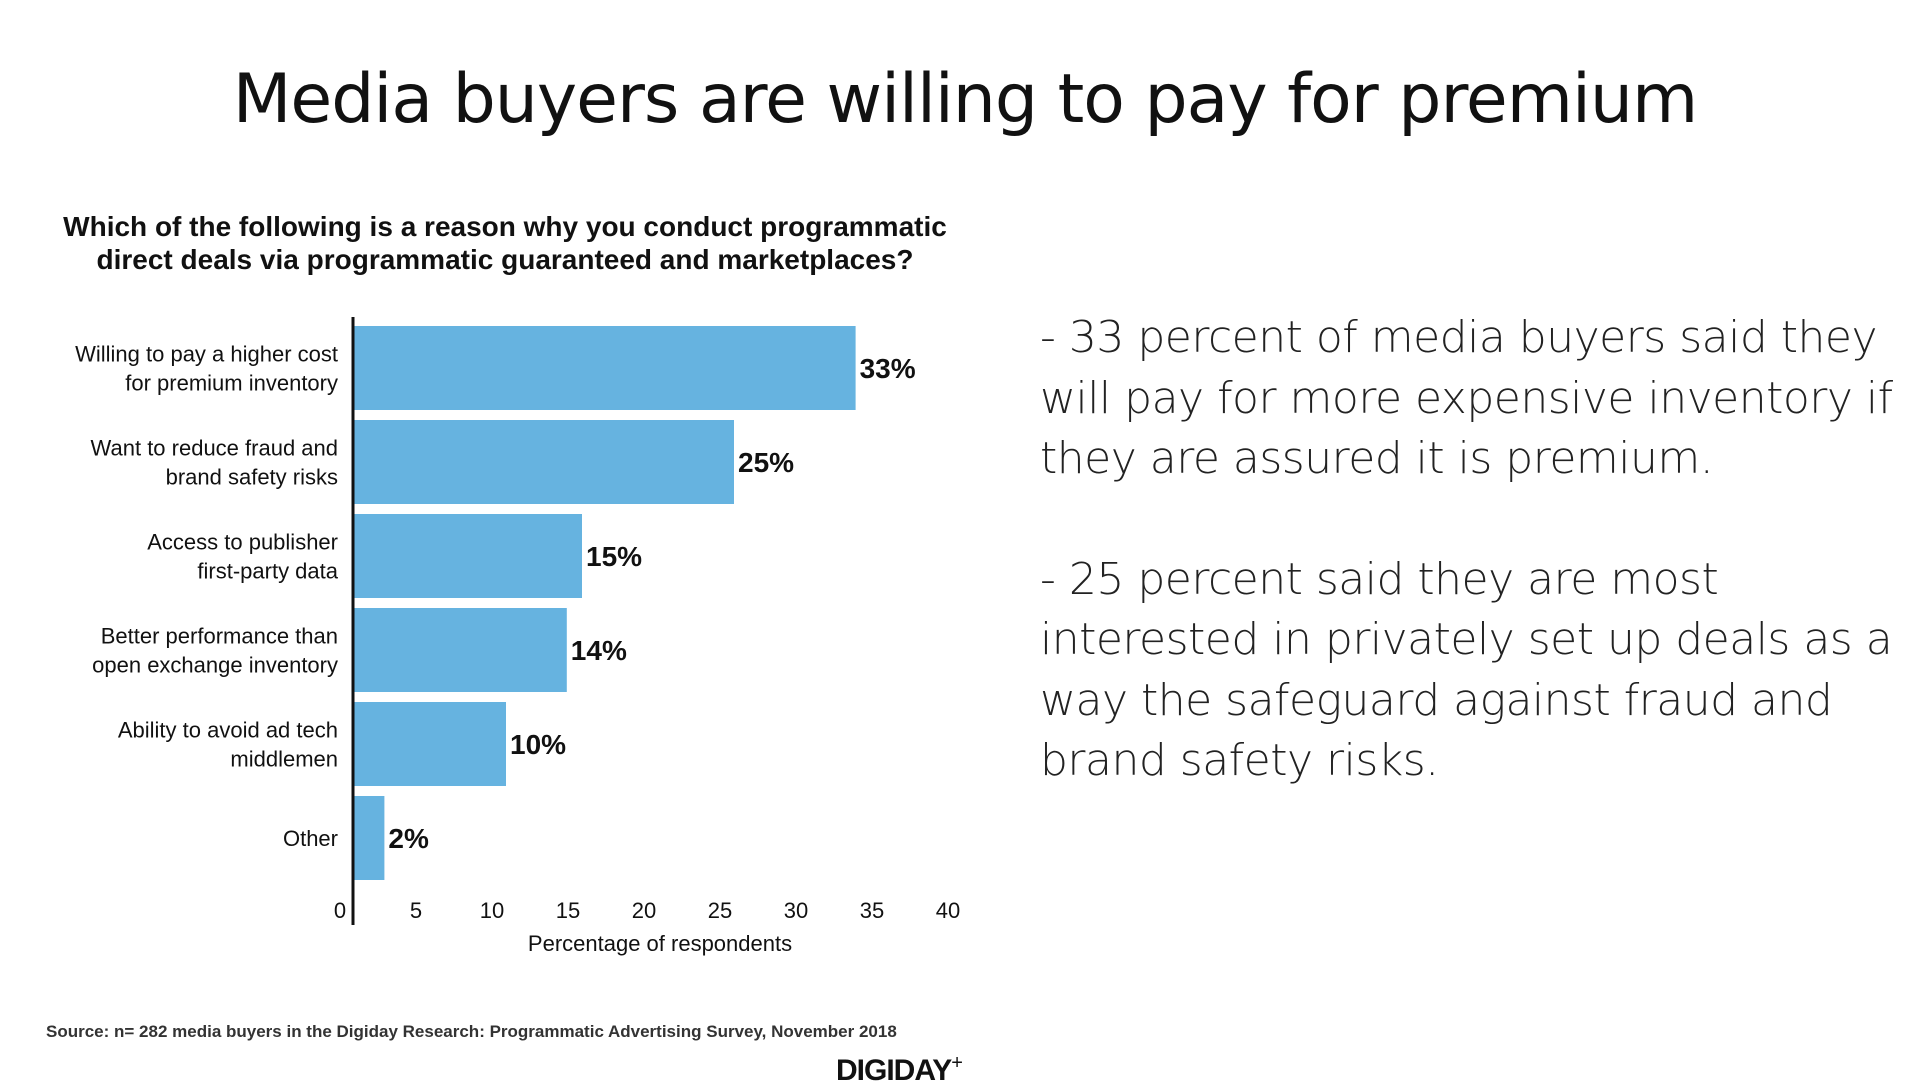  I want to click on x-tick-label: 25, so click(720, 910).